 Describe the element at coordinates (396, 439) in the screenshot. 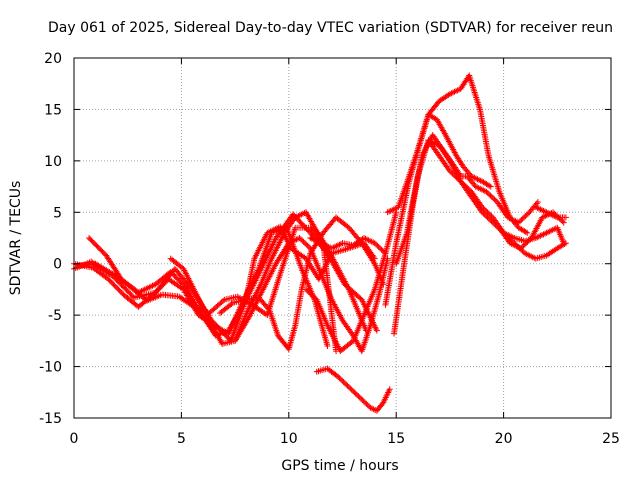

I see `x-tick-label: 15` at that location.